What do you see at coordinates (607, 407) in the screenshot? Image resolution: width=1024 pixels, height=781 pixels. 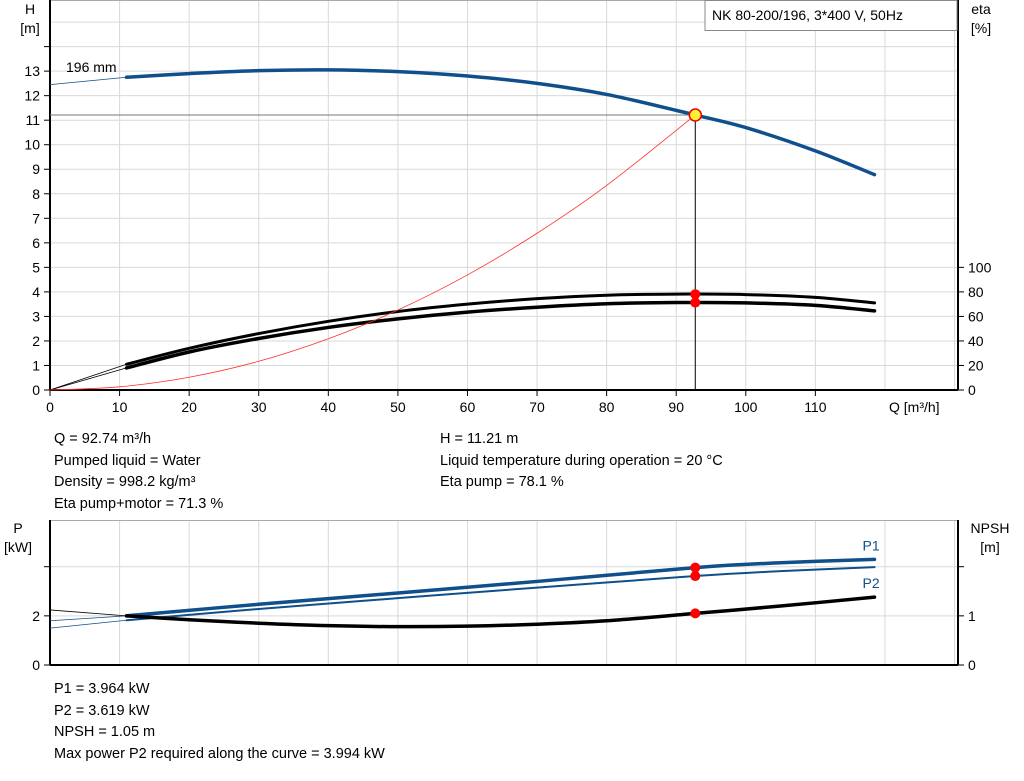 I see `panel1-x-tick-label: 80` at bounding box center [607, 407].